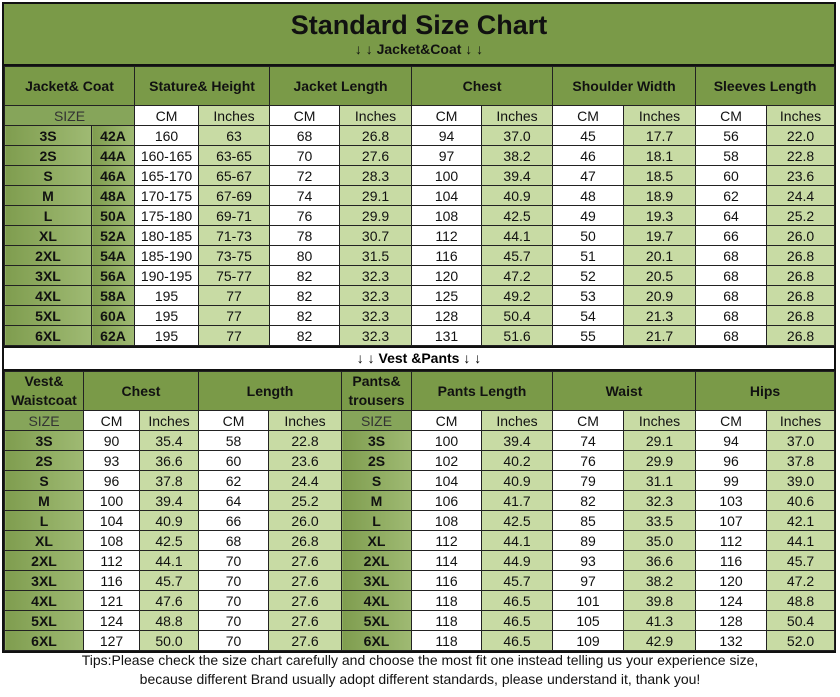 The height and width of the screenshot is (697, 840). What do you see at coordinates (167, 155) in the screenshot?
I see `cm-cell: 160-165` at bounding box center [167, 155].